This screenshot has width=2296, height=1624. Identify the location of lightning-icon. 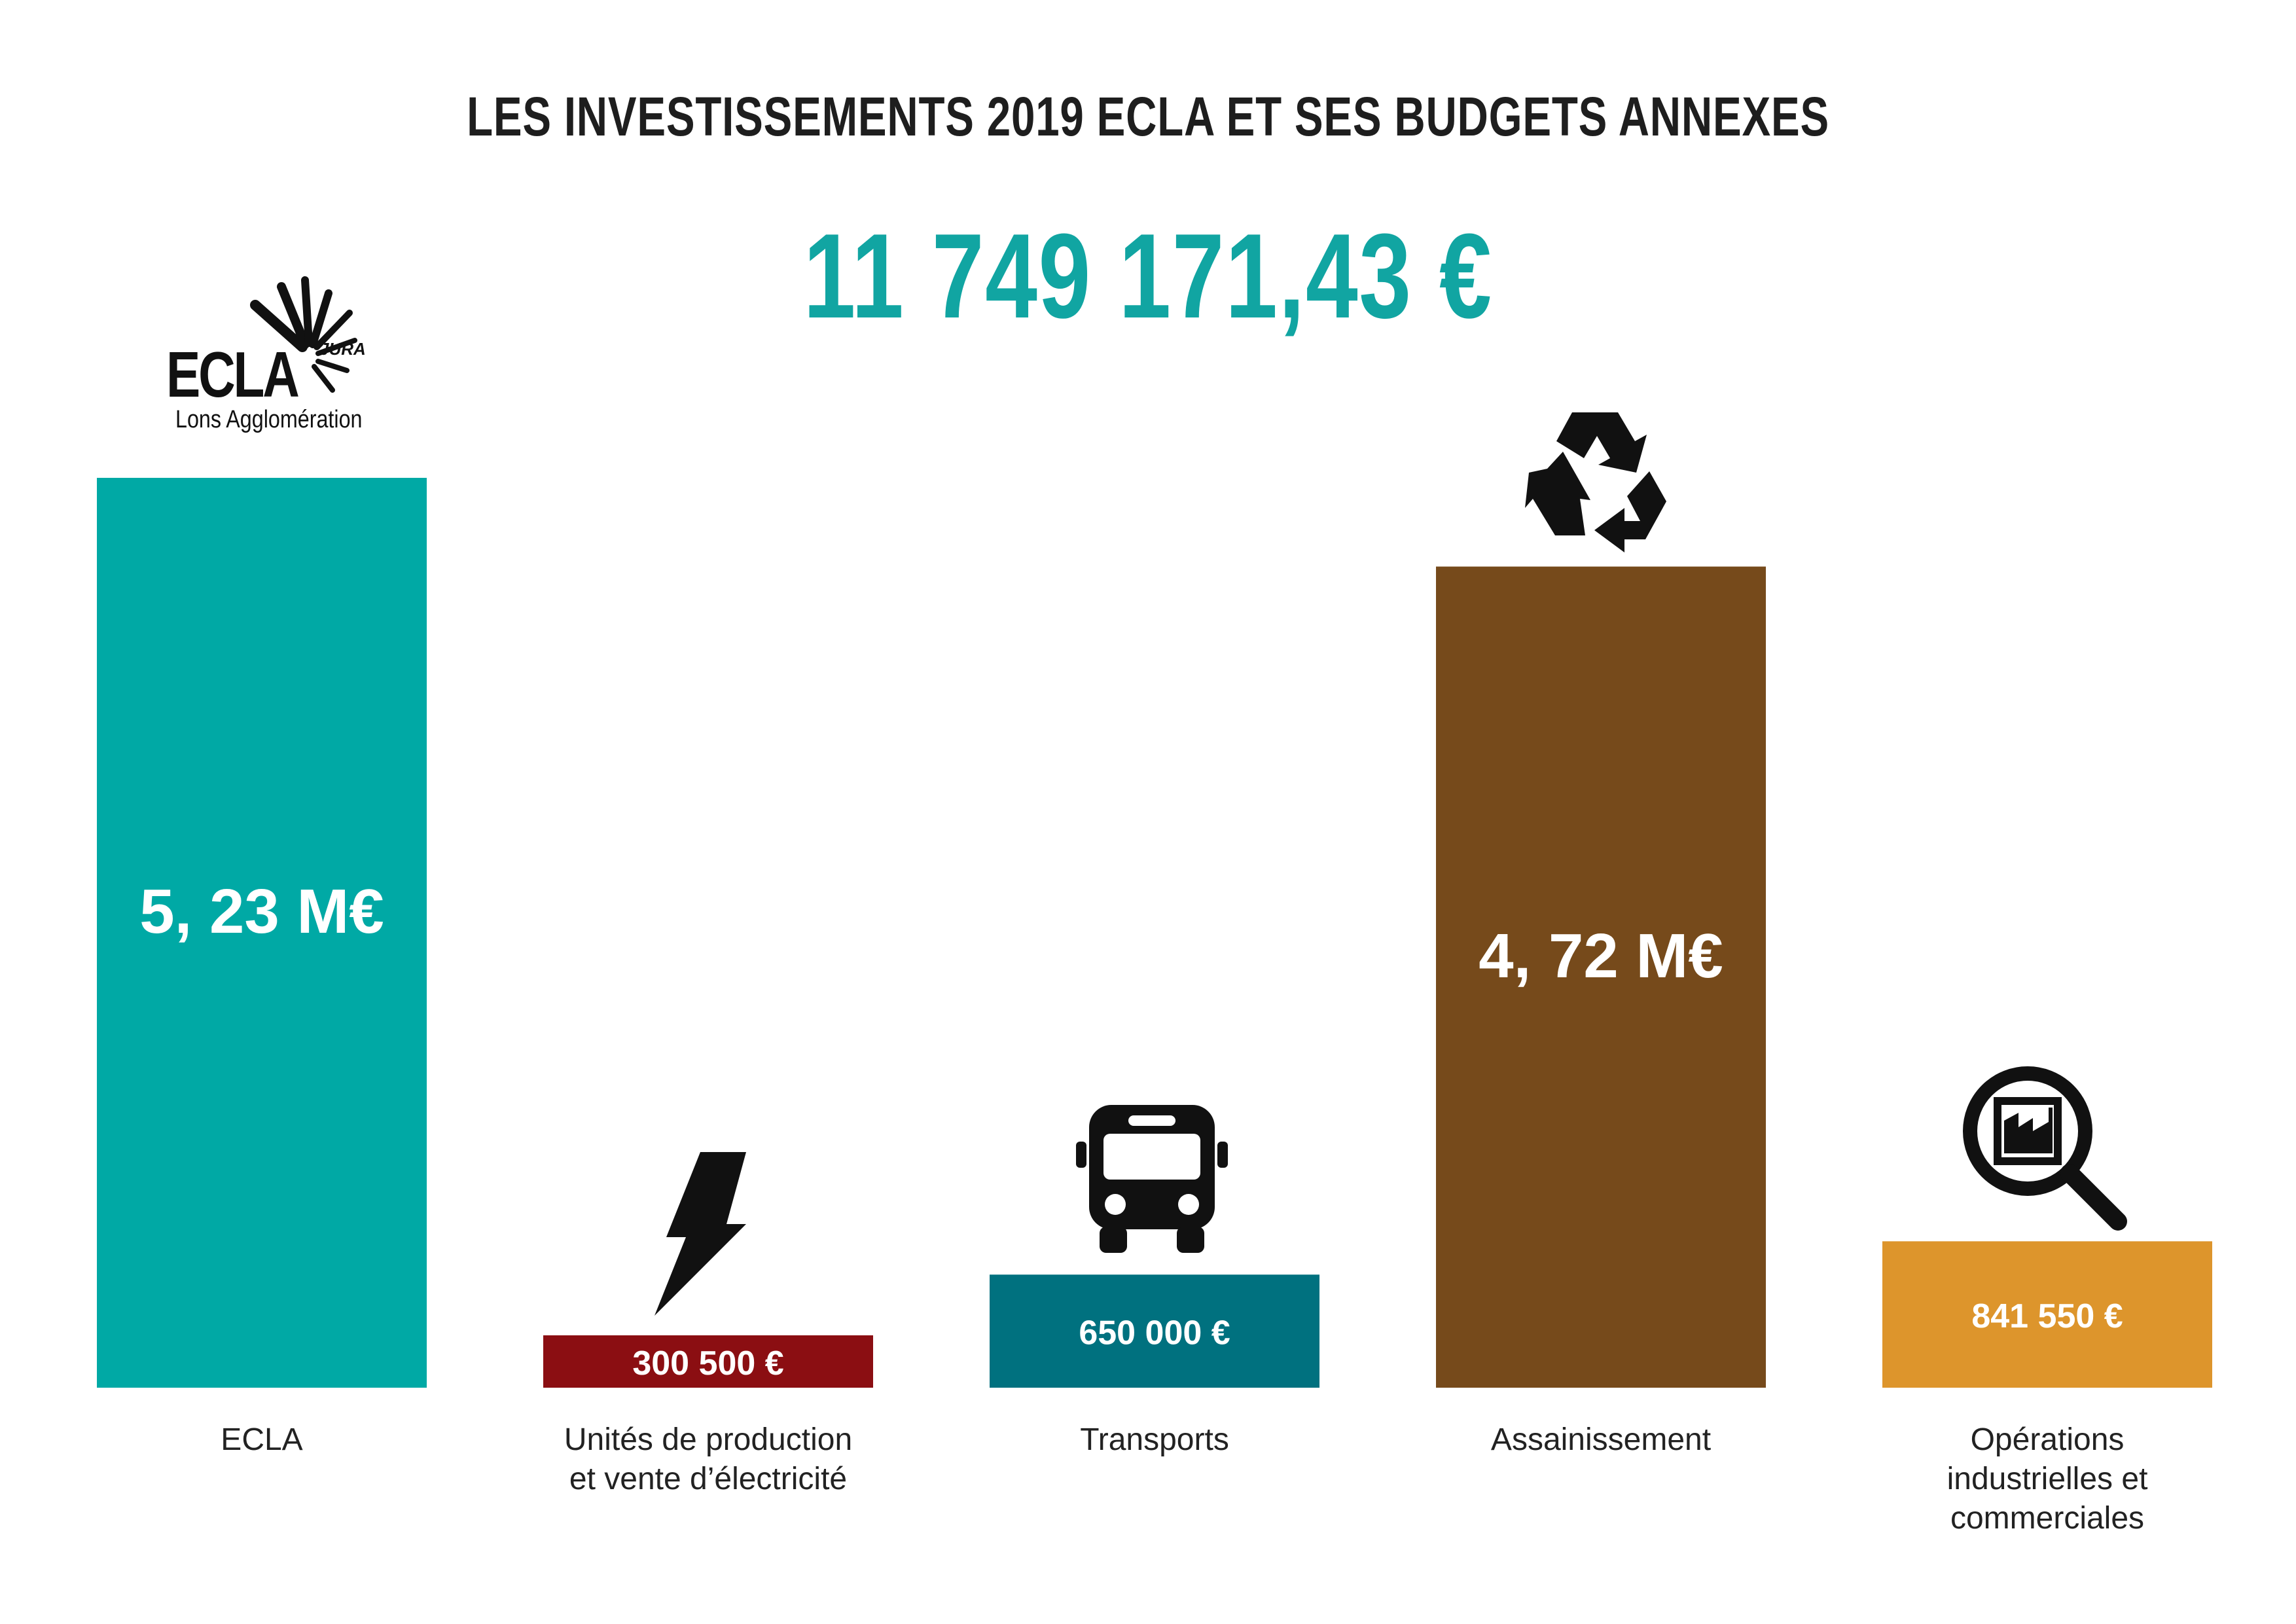
(700, 1234).